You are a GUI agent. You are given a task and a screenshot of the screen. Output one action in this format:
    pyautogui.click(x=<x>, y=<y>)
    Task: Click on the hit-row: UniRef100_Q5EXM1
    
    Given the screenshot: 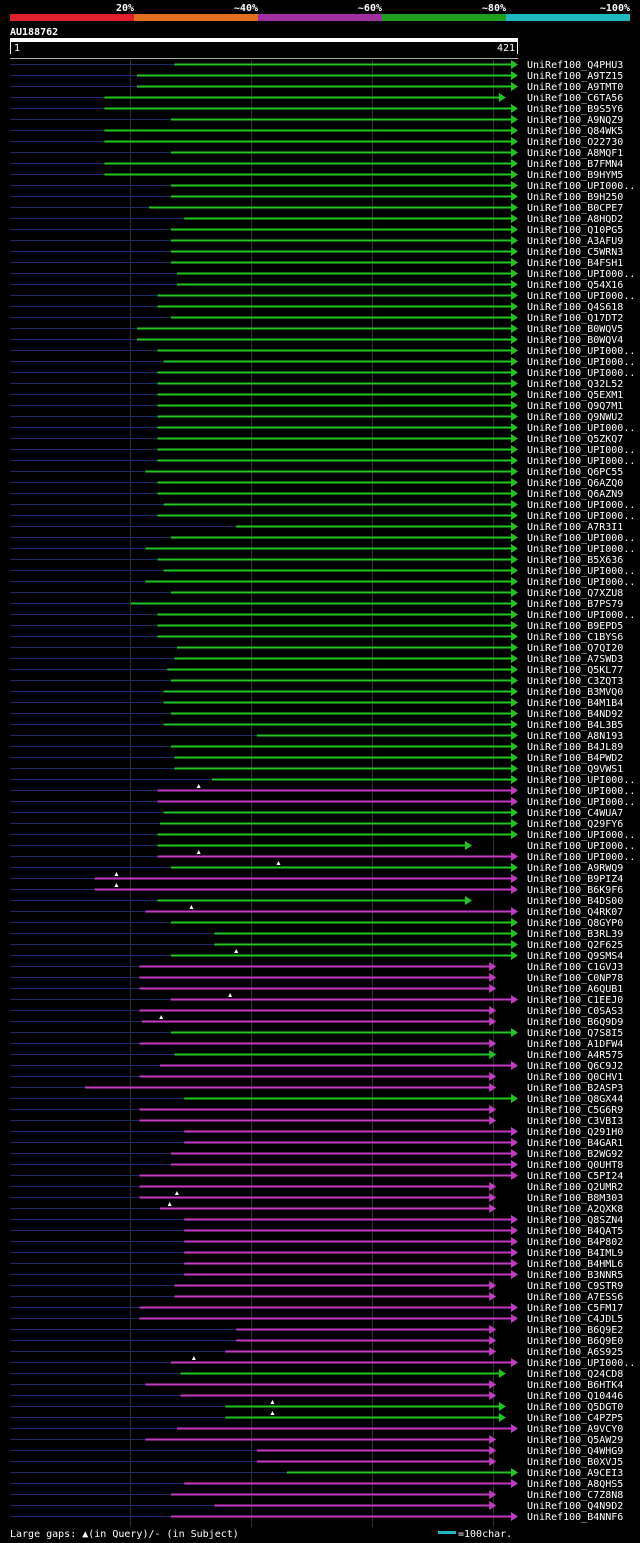 What is the action you would take?
    pyautogui.click(x=316, y=395)
    